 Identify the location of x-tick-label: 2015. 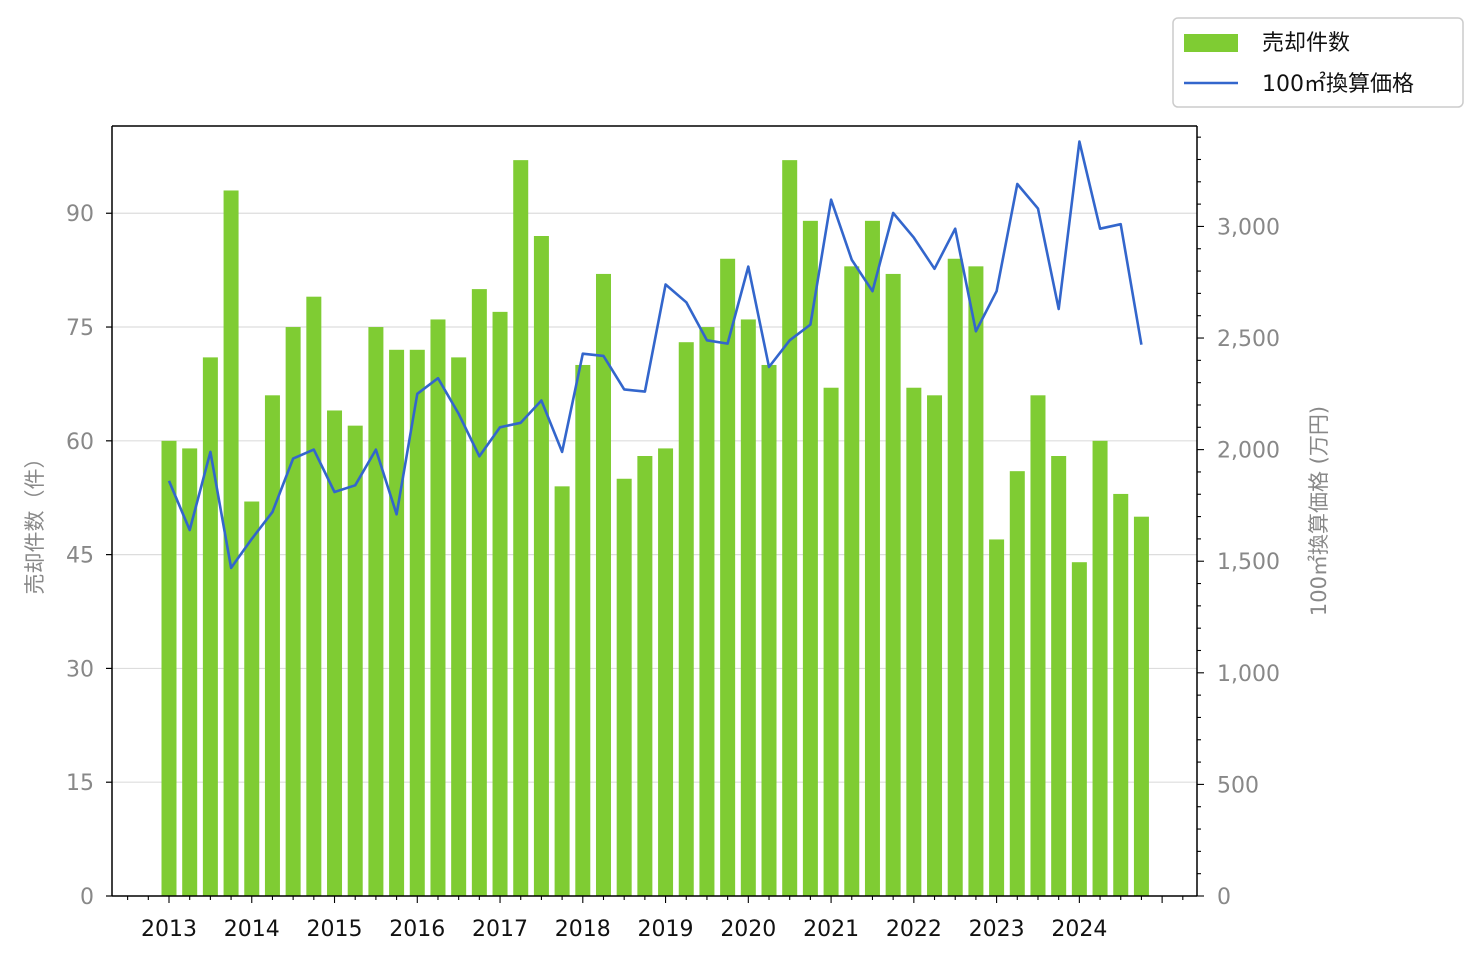
(335, 929).